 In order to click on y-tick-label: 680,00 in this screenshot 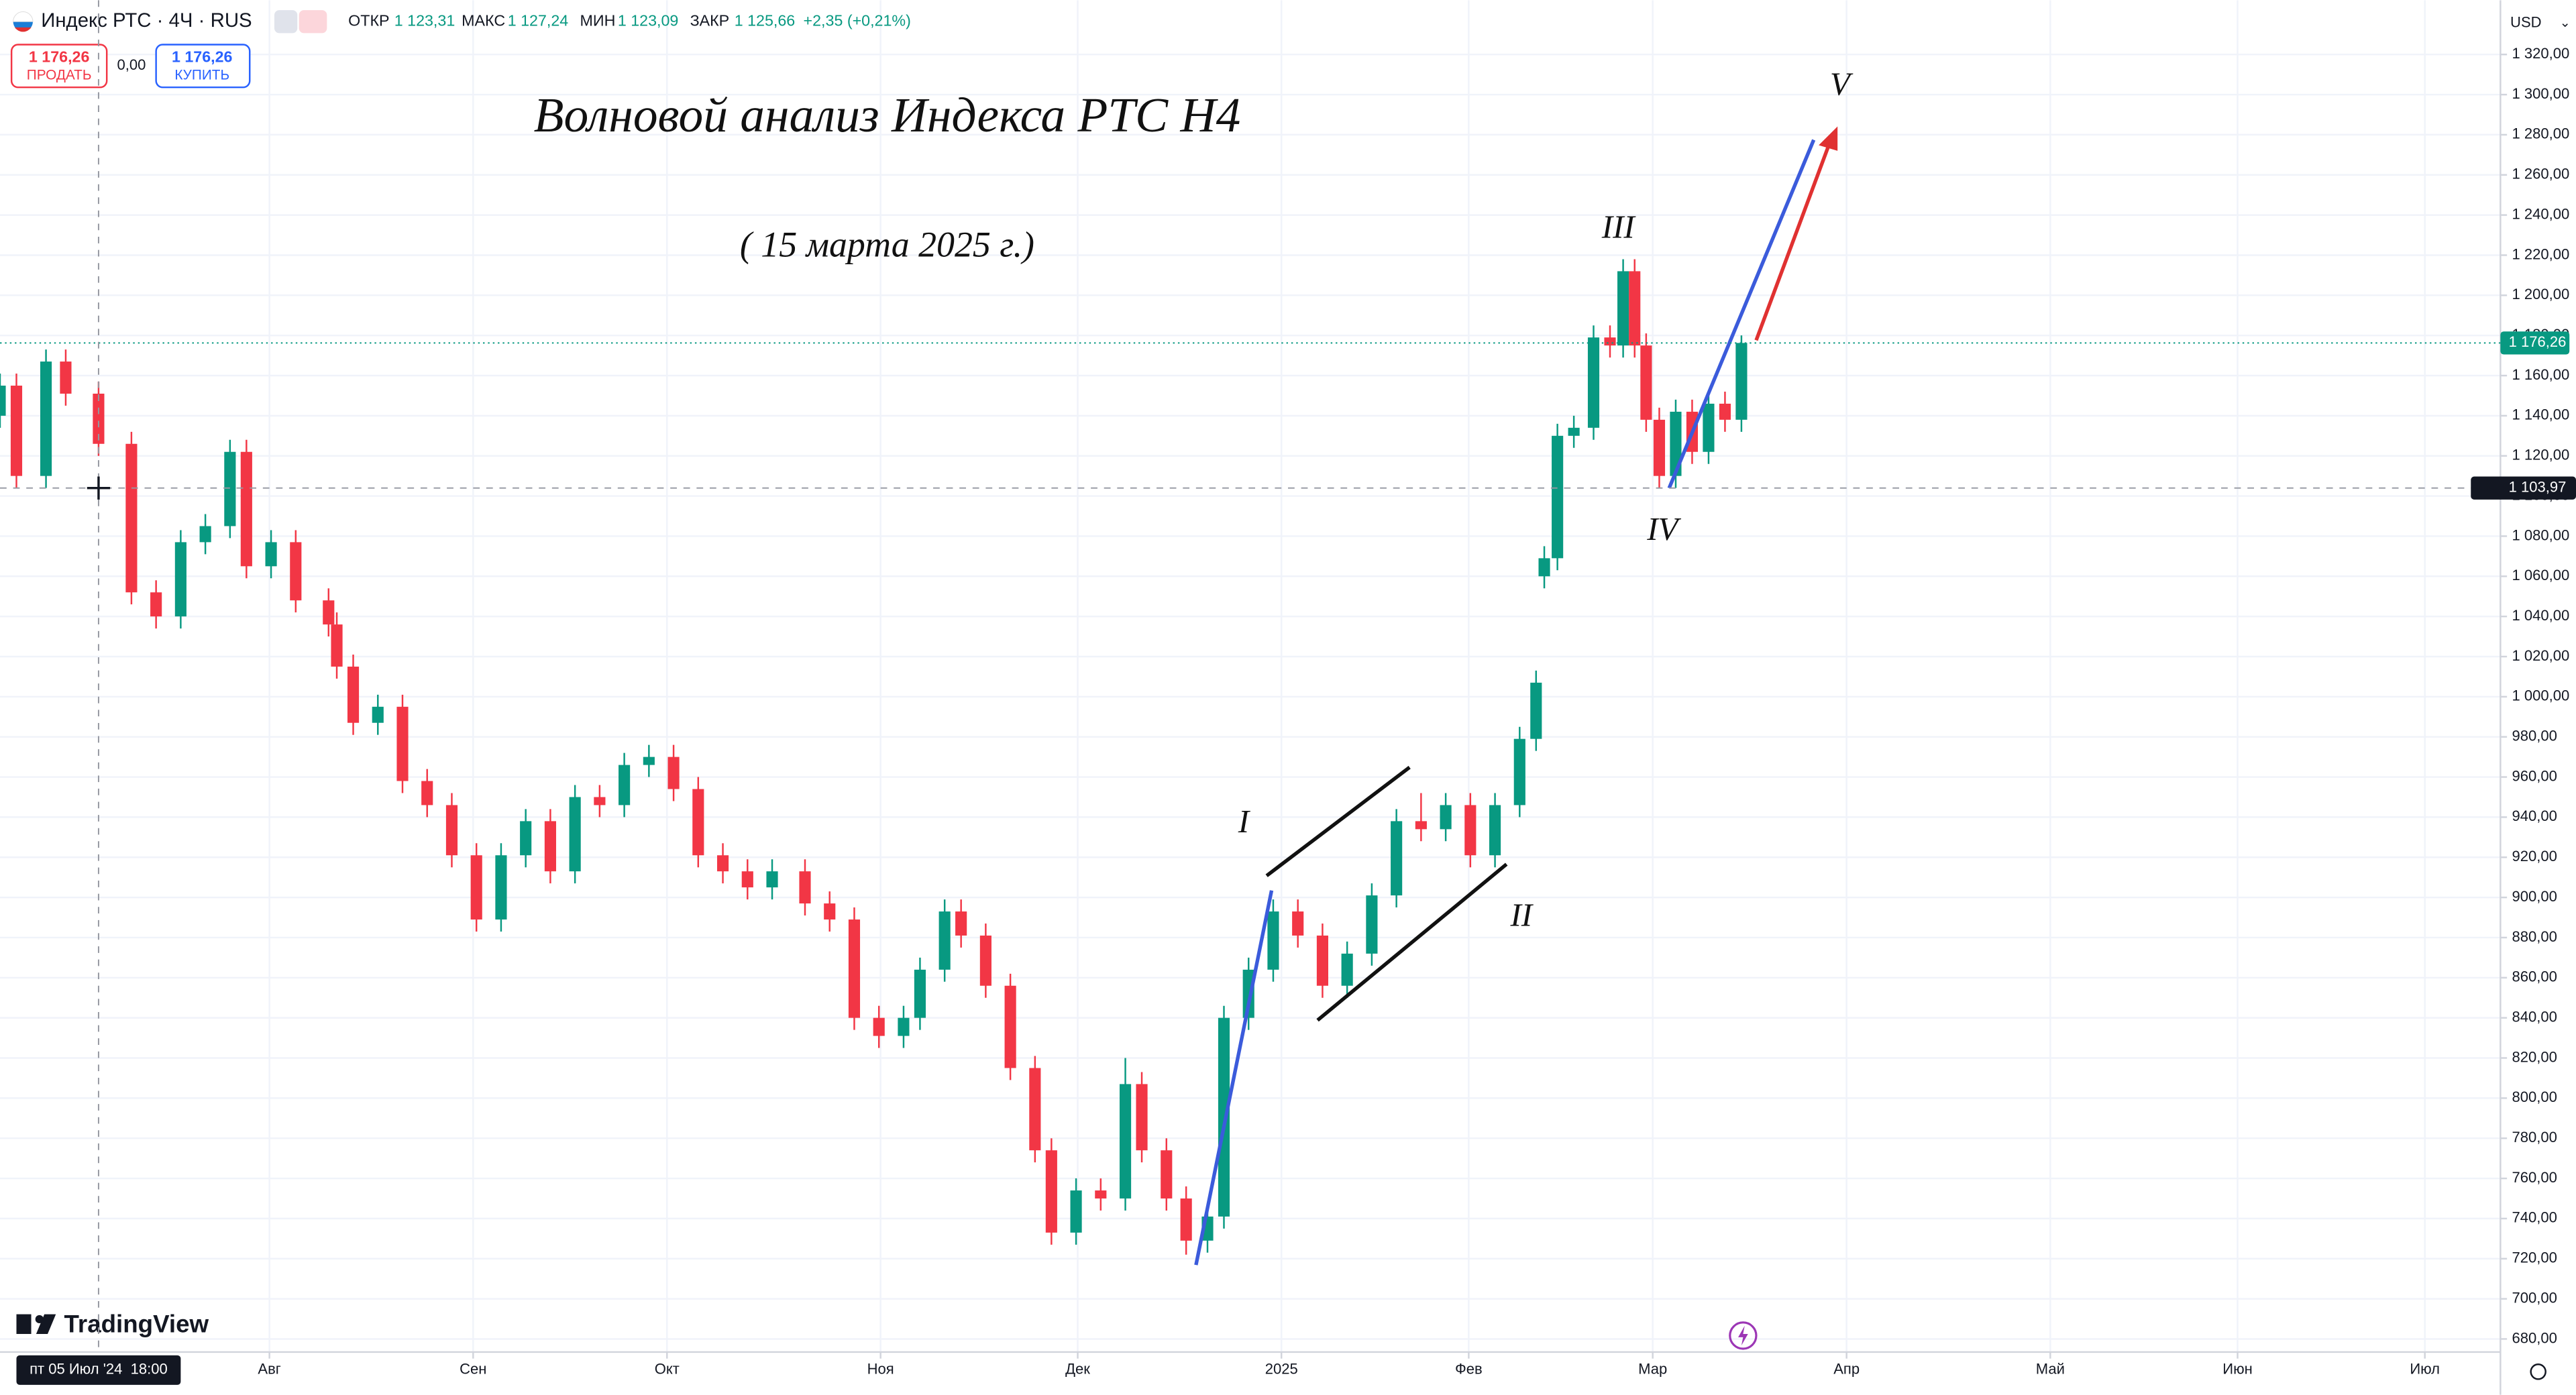, I will do `click(2534, 1337)`.